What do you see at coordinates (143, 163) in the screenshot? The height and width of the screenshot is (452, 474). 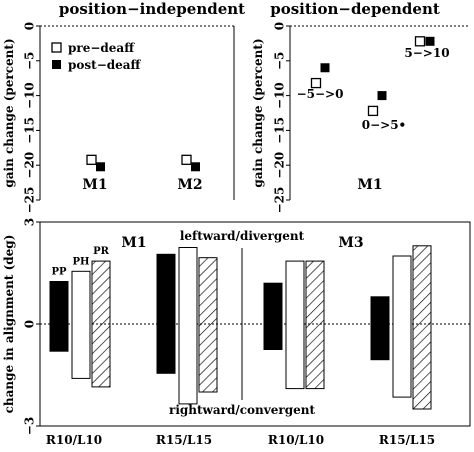 I see `panel-a-points` at bounding box center [143, 163].